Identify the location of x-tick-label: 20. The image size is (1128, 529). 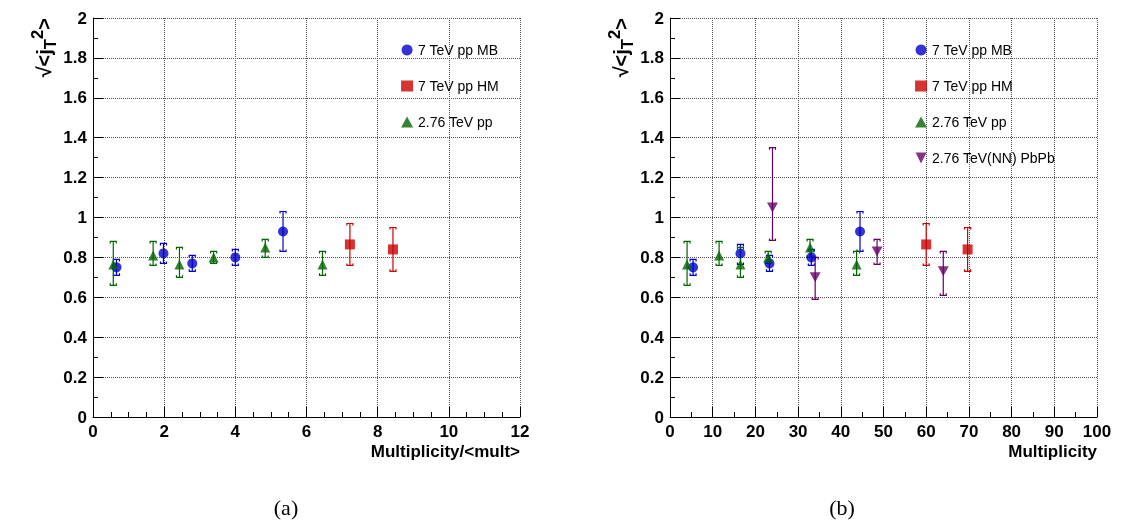
(755, 431).